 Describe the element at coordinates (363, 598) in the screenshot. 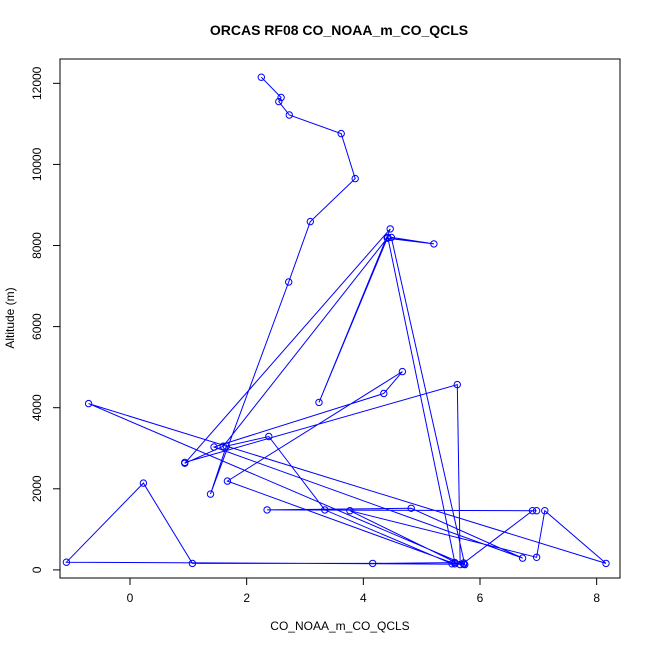

I see `x-tick-label: 4` at that location.